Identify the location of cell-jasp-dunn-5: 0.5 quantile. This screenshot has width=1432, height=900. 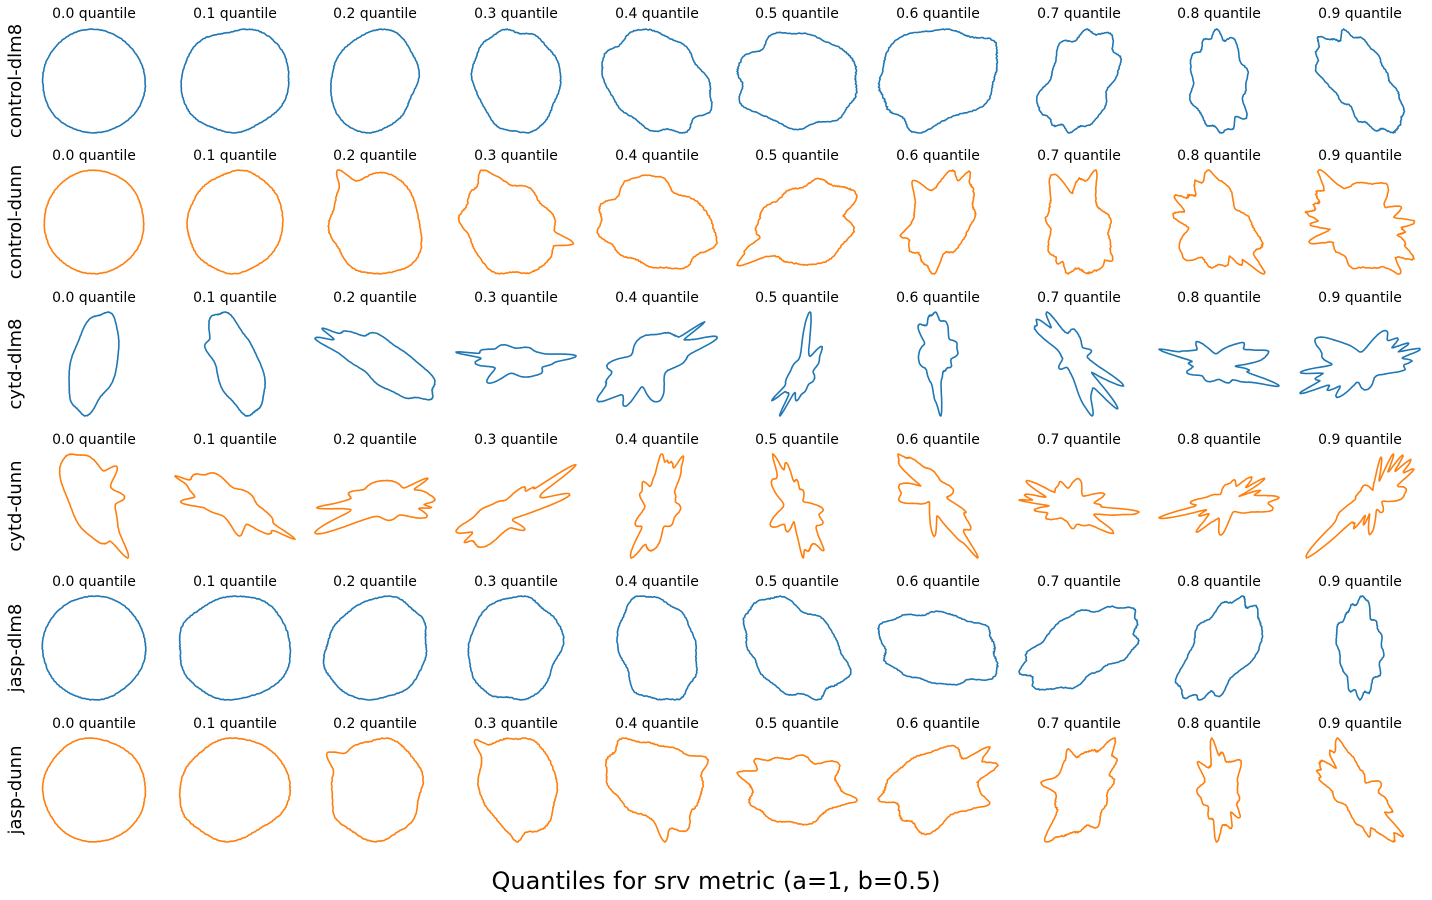
(797, 771).